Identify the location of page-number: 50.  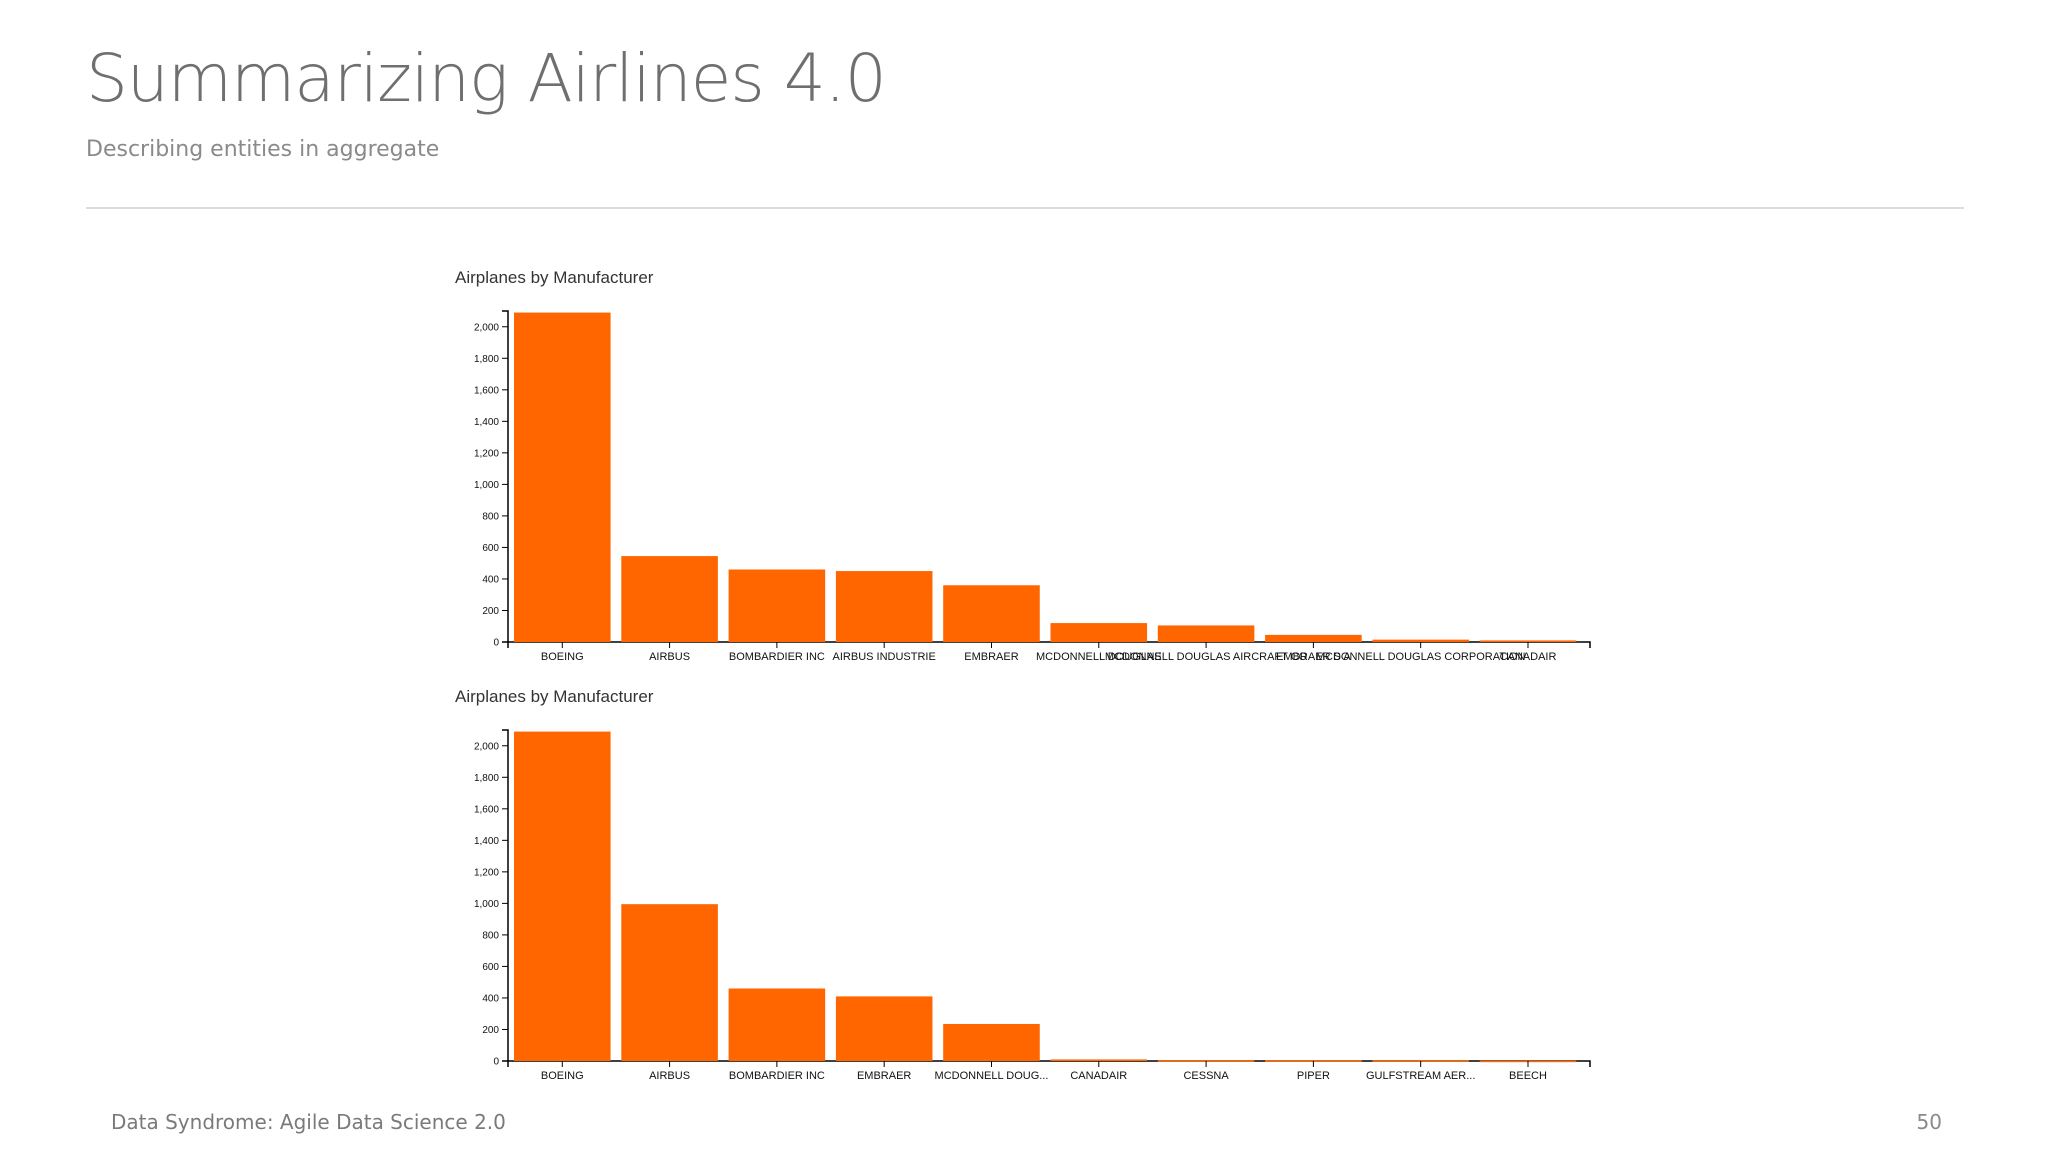
(1929, 1122).